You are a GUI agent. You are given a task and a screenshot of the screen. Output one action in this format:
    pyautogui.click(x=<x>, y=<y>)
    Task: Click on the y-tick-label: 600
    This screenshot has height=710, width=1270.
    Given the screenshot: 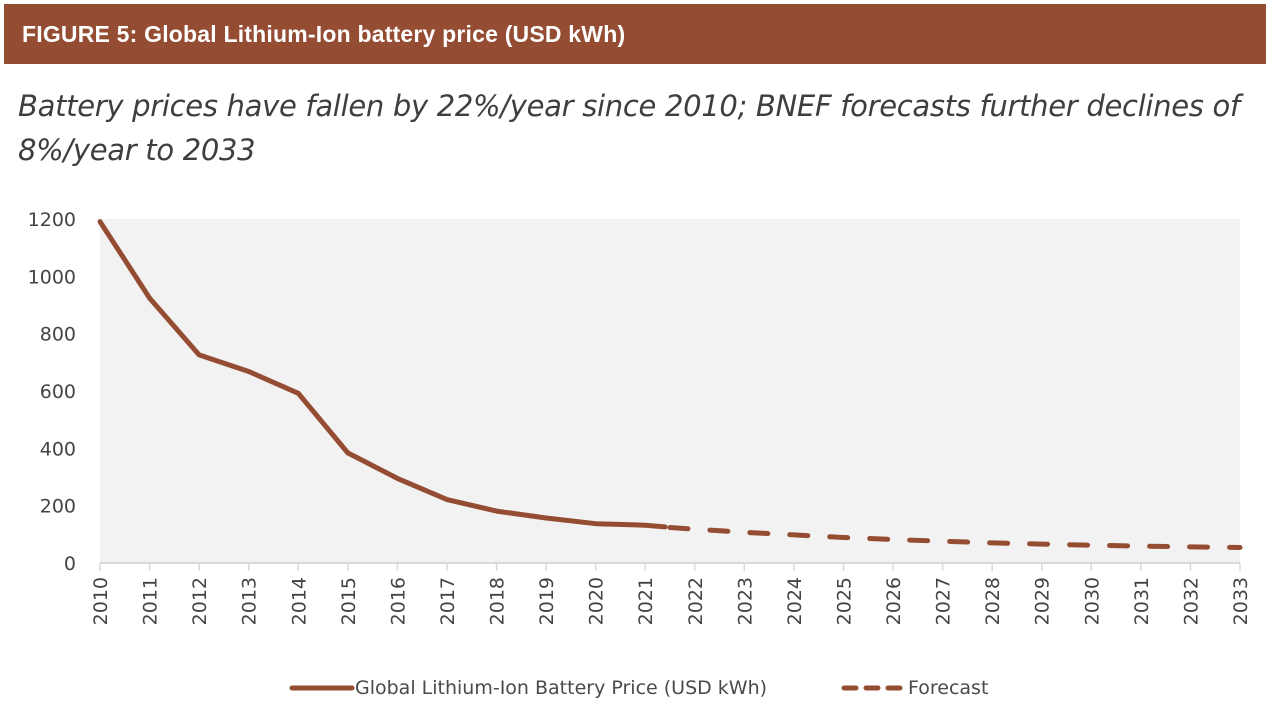 What is the action you would take?
    pyautogui.click(x=58, y=392)
    